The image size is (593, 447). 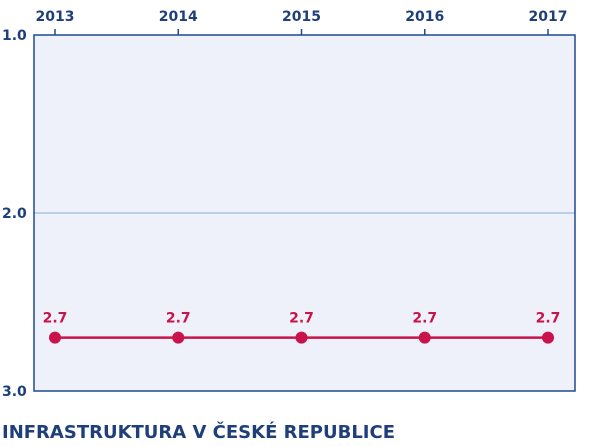 I want to click on y-tick-label: 3.0, so click(x=14, y=392).